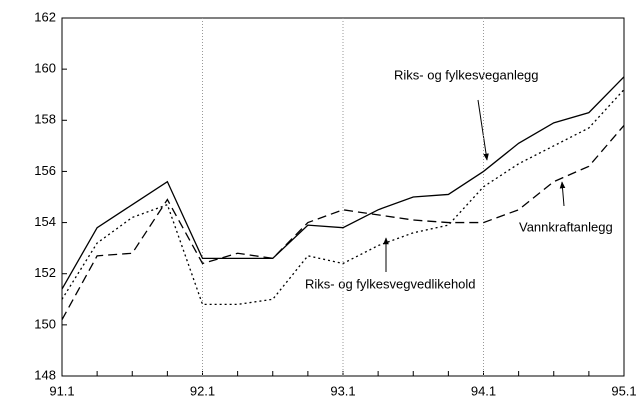 This screenshot has width=636, height=413. I want to click on series-label: Riks- og fylkesveganlegg, so click(466, 74).